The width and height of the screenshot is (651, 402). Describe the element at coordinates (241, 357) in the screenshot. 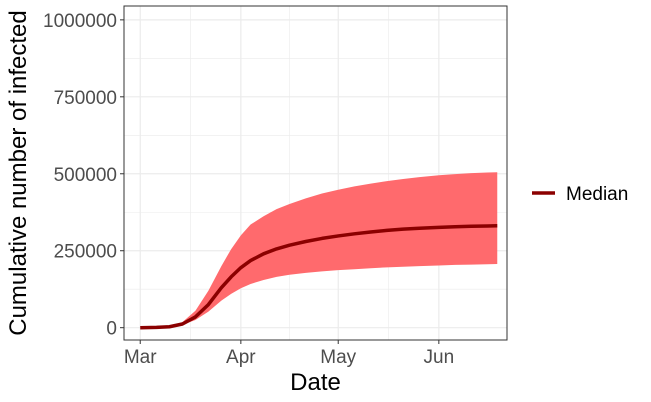

I see `x-tick-label: Apr` at that location.